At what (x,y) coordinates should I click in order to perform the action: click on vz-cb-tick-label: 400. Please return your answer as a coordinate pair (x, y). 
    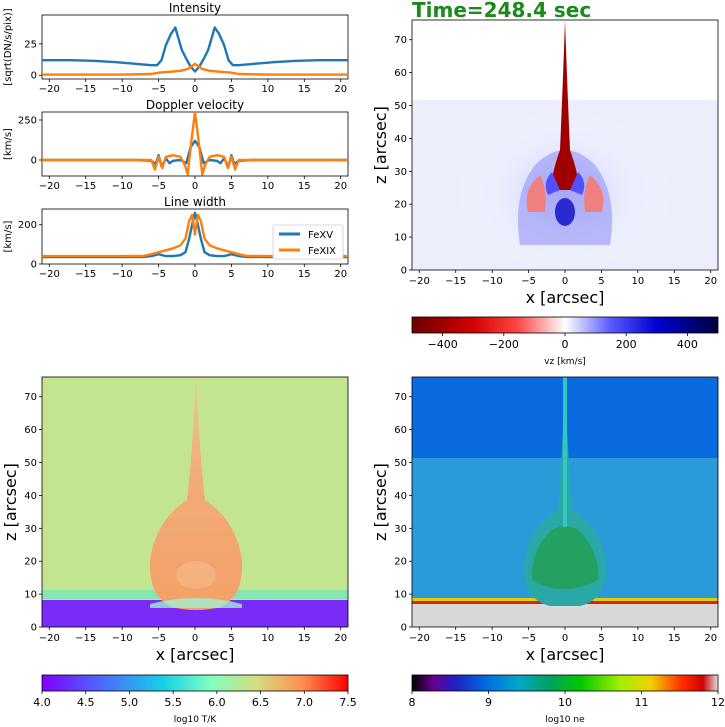
    Looking at the image, I should click on (687, 344).